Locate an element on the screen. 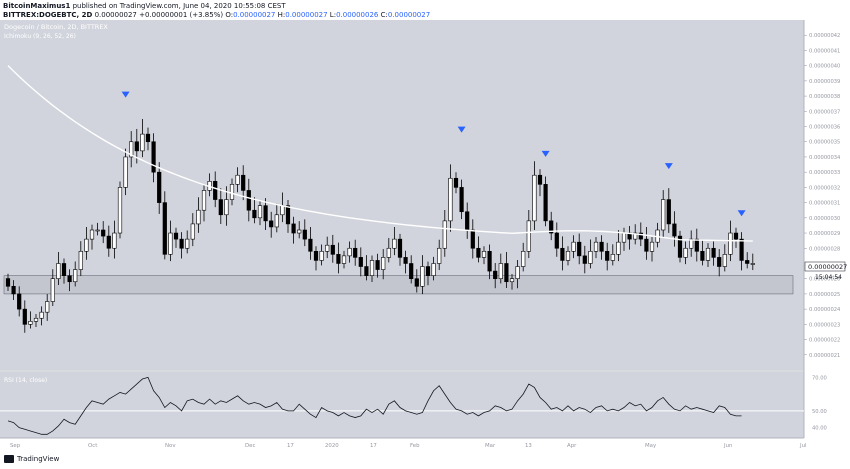 The width and height of the screenshot is (850, 469). time-axis: Sep Oct Nov Dec 17 2020 17 Feb Mar 13 Apr May Jun Jul is located at coordinates (408, 446).